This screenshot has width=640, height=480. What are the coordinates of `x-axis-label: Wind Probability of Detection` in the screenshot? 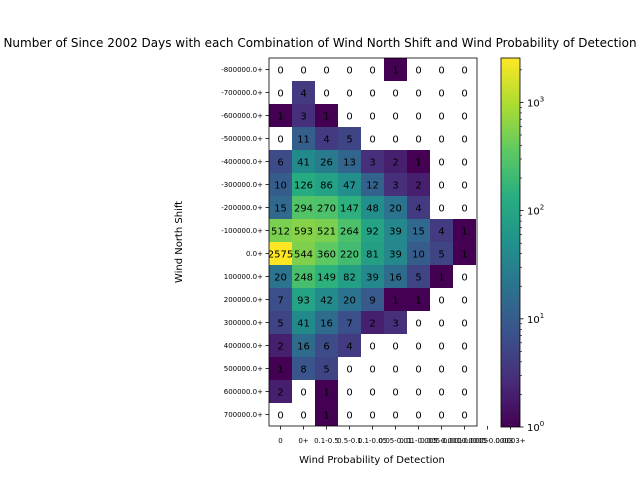 It's located at (372, 460).